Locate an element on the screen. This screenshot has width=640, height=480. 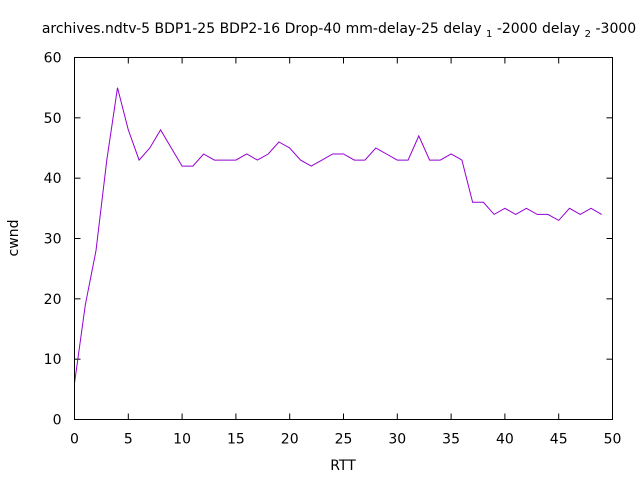
y-tick-label: 10 is located at coordinates (53, 360).